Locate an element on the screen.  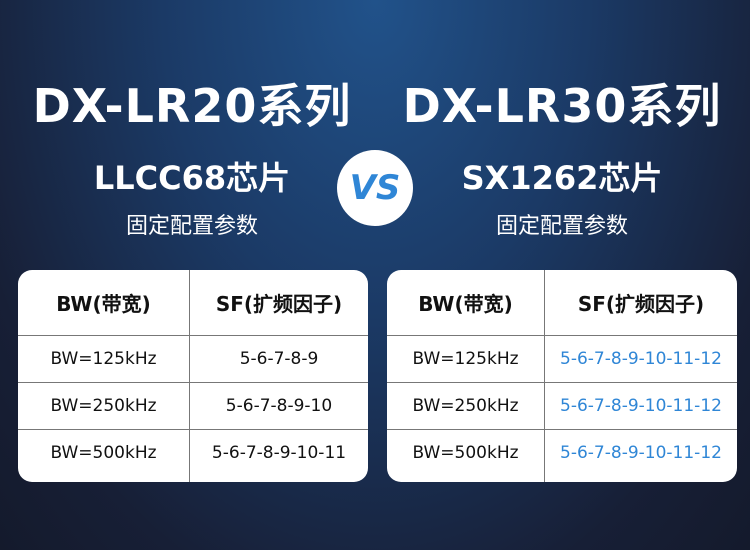
right-subtitle: 固定配置参数 is located at coordinates (561, 226).